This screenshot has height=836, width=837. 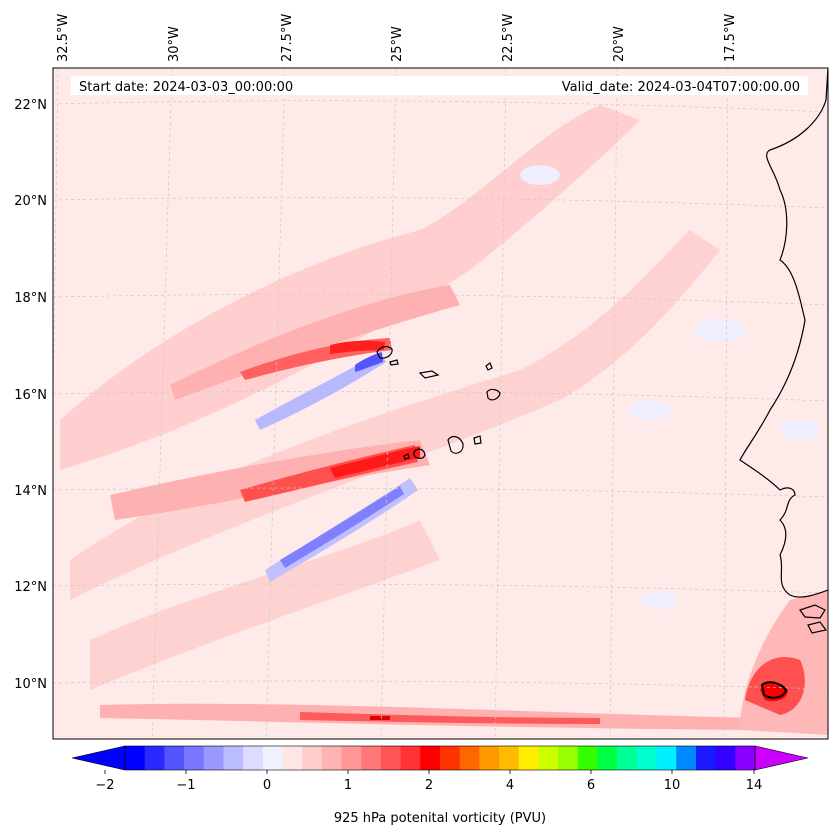 I want to click on longitude-tick-label: 30°W, so click(x=174, y=44).